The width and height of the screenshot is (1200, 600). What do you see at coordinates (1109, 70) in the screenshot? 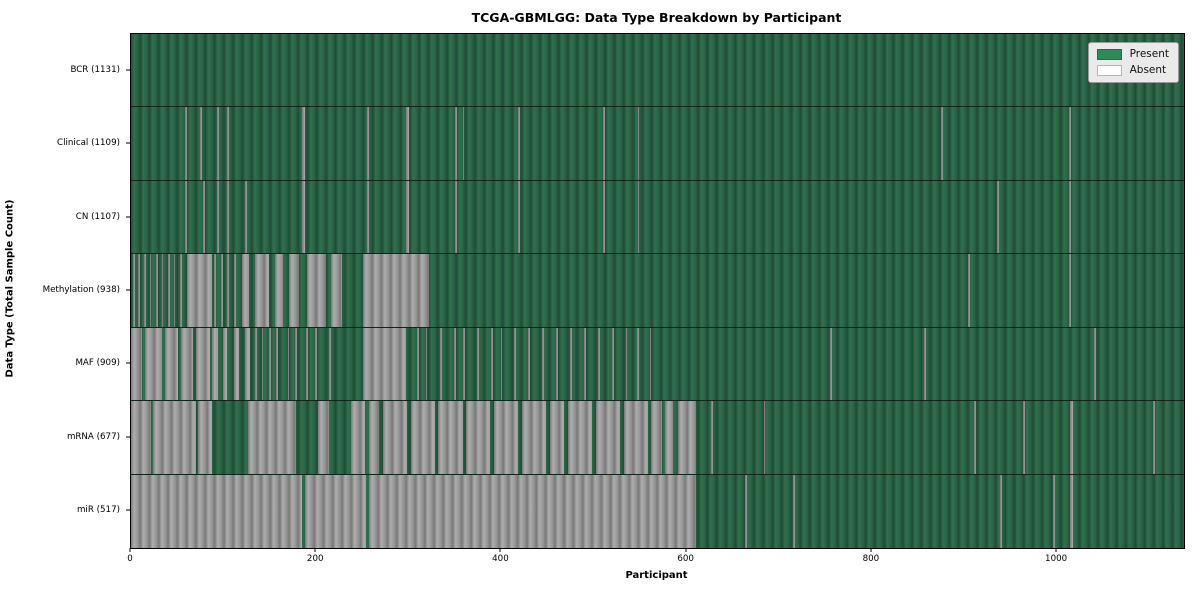
I see `legend-absent-swatch` at bounding box center [1109, 70].